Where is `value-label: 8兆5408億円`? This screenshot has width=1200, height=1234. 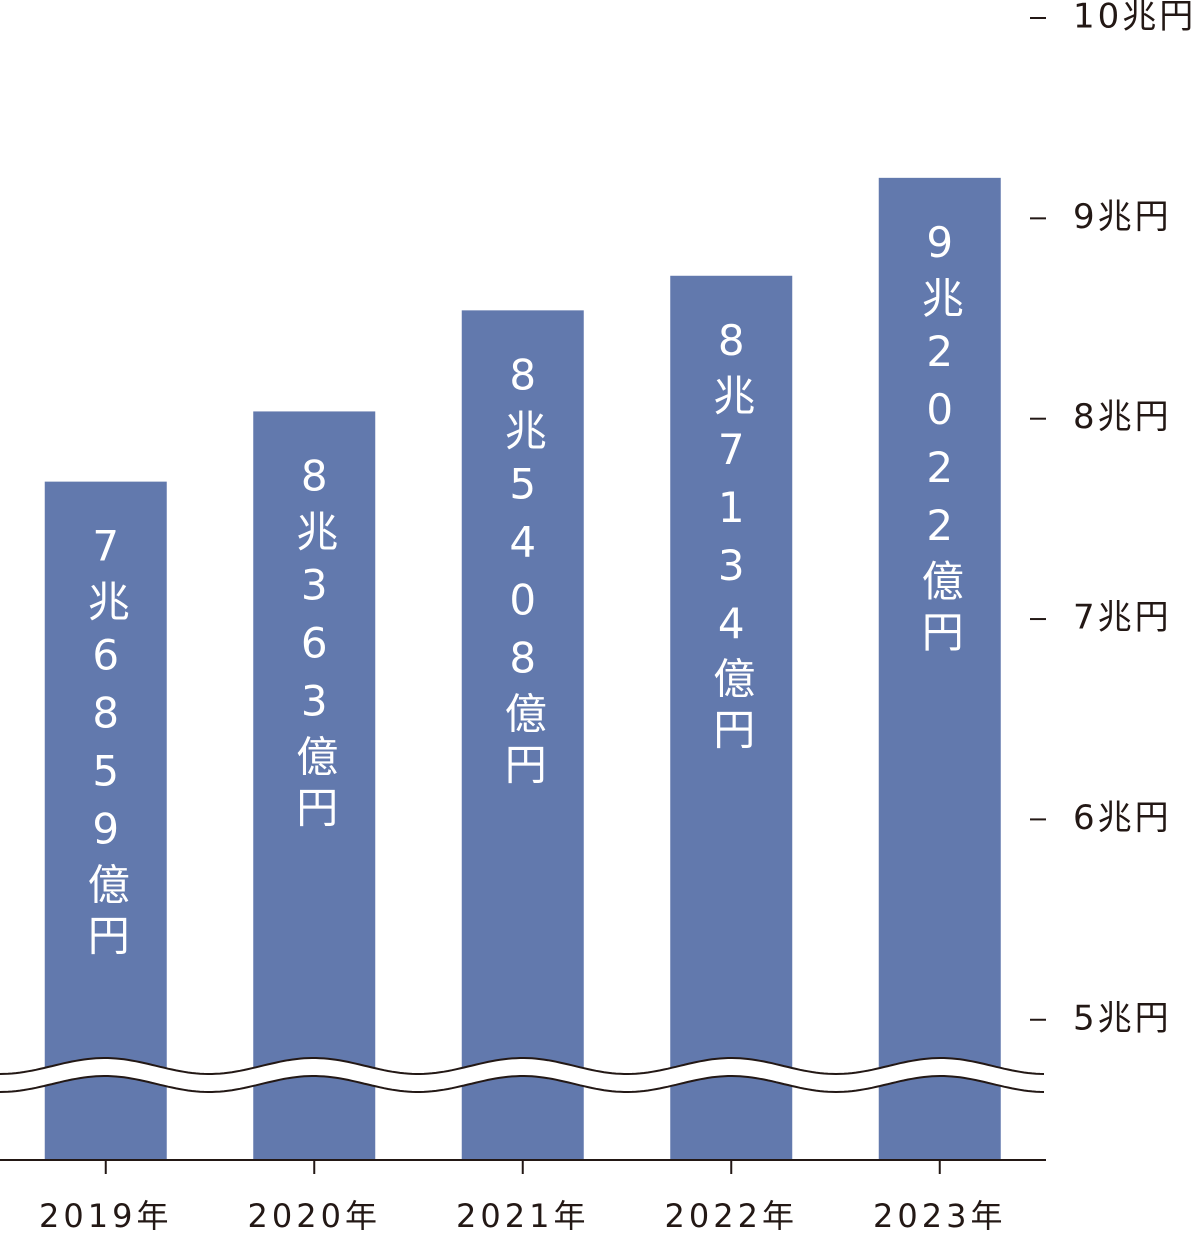
value-label: 8兆5408億円 is located at coordinates (522, 571).